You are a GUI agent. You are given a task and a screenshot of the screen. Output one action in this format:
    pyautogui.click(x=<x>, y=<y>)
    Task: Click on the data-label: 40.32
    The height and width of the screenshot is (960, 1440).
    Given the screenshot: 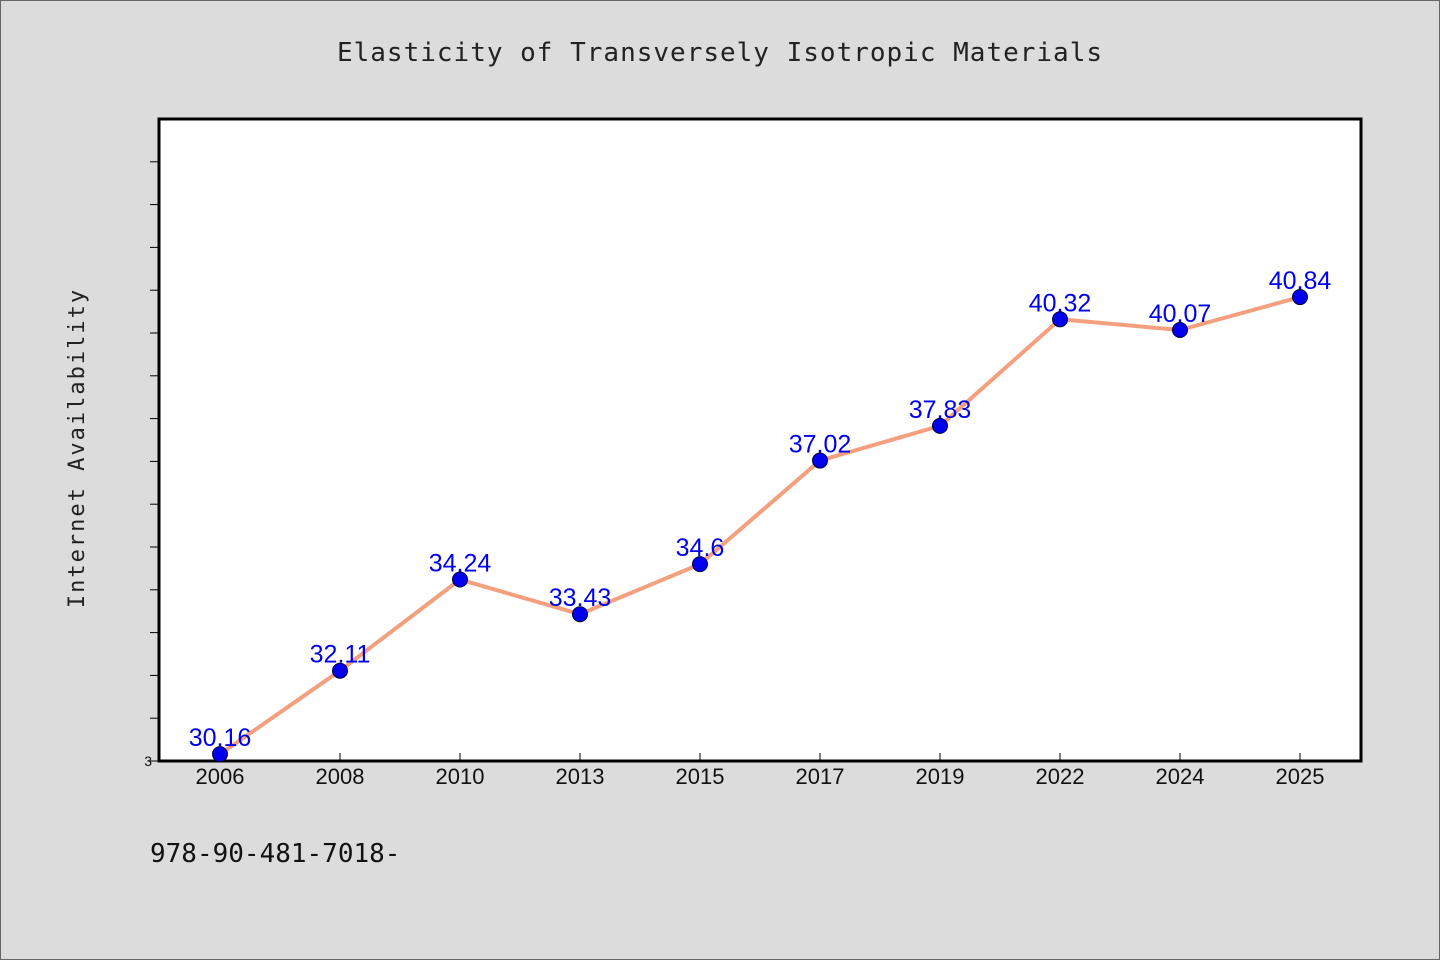 What is the action you would take?
    pyautogui.click(x=1060, y=303)
    